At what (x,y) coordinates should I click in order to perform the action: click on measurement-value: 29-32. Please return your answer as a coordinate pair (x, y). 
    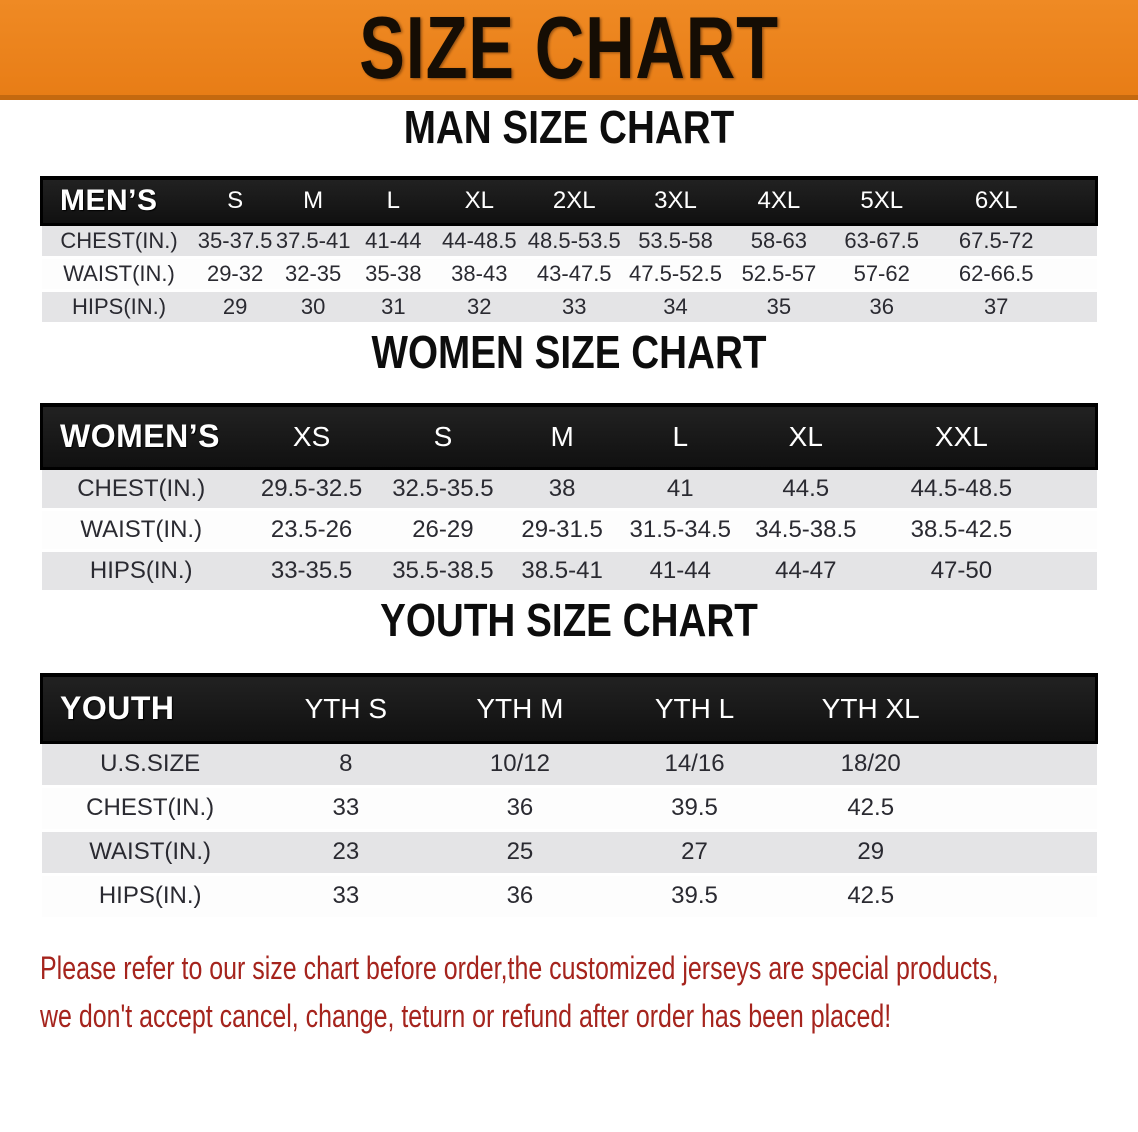
    Looking at the image, I should click on (235, 274).